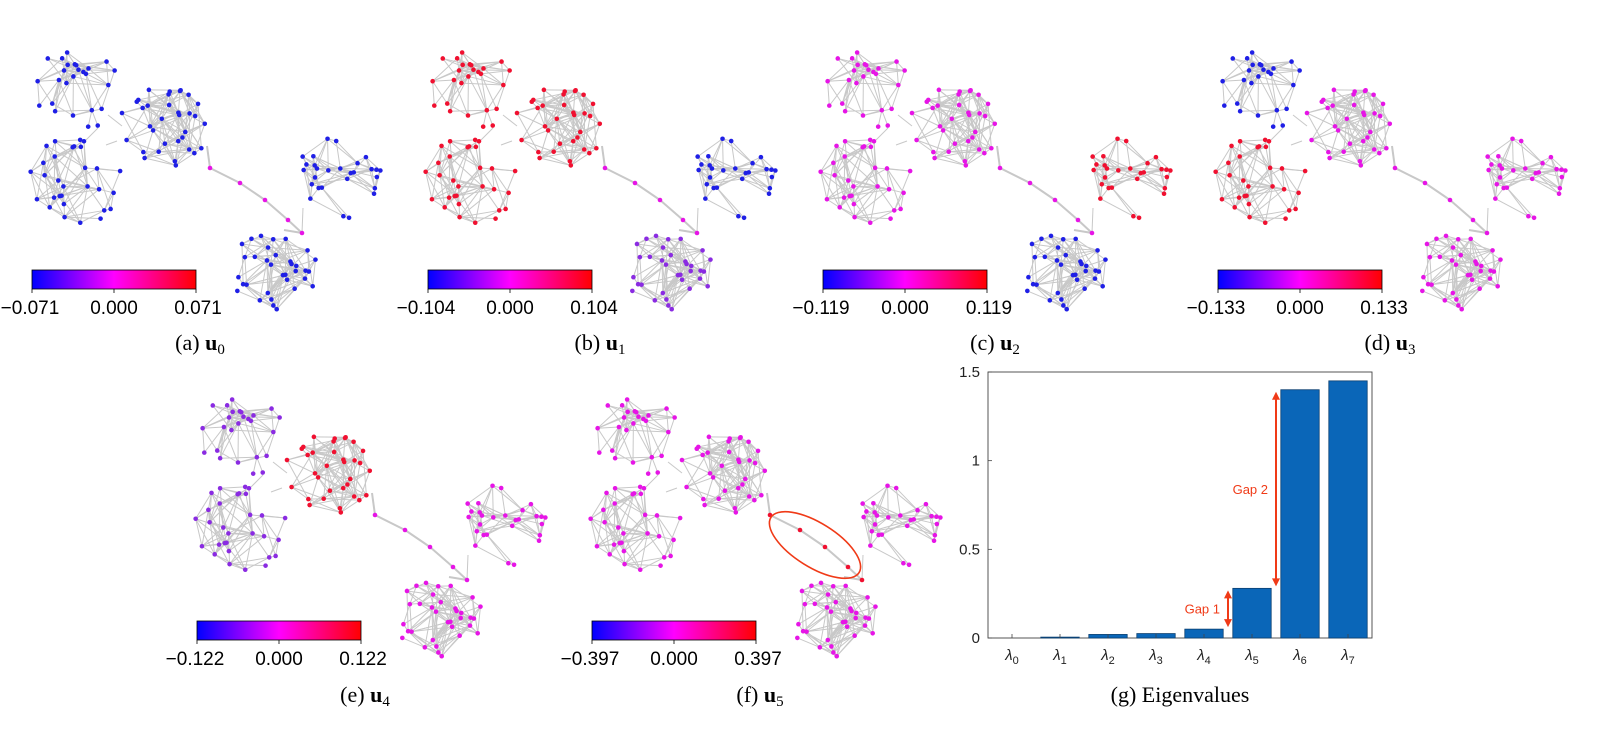  What do you see at coordinates (765, 528) in the screenshot?
I see `graph-f` at bounding box center [765, 528].